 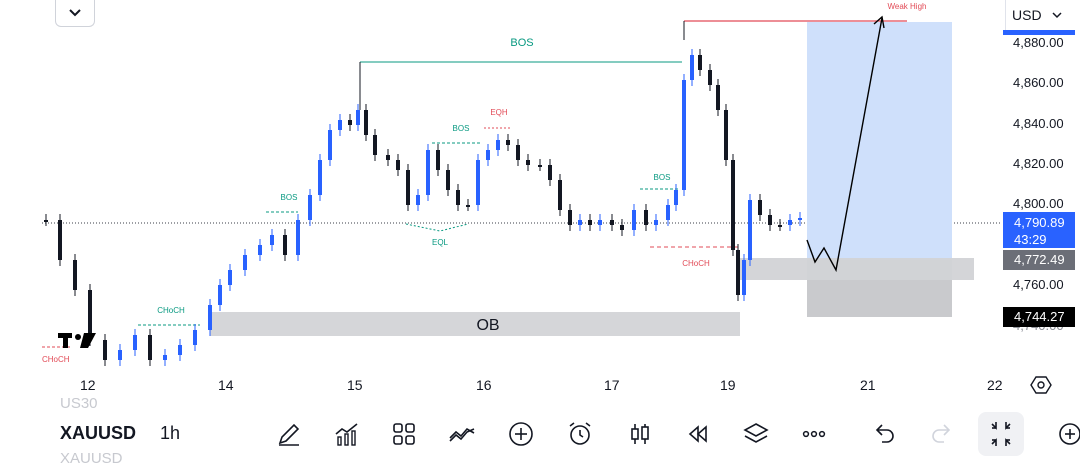 I want to click on date-label: 19, so click(x=728, y=385).